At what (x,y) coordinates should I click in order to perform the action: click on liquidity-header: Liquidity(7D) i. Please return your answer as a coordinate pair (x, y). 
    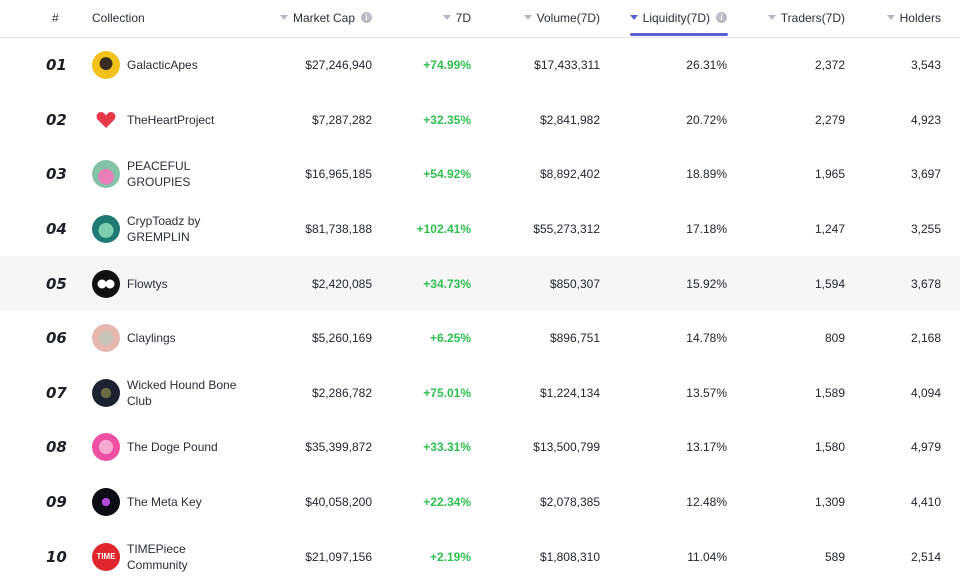
    Looking at the image, I should click on (668, 18).